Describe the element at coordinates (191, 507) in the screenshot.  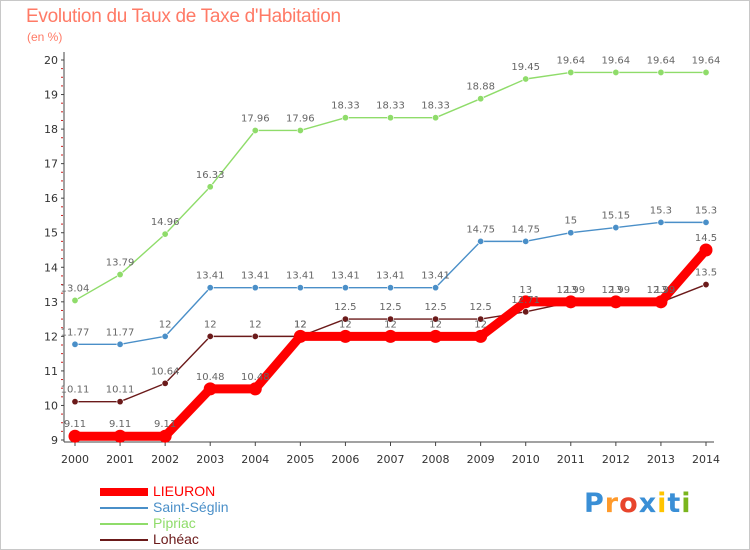
I see `legend-label: Saint-Séglin` at that location.